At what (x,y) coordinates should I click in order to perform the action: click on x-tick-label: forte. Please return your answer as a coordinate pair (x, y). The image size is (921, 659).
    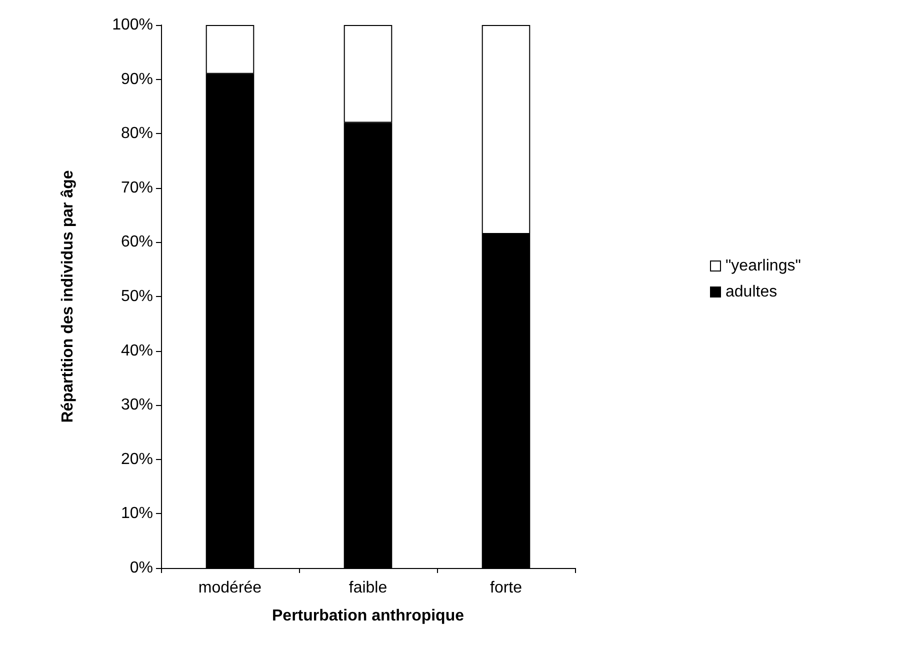
    Looking at the image, I should click on (506, 588).